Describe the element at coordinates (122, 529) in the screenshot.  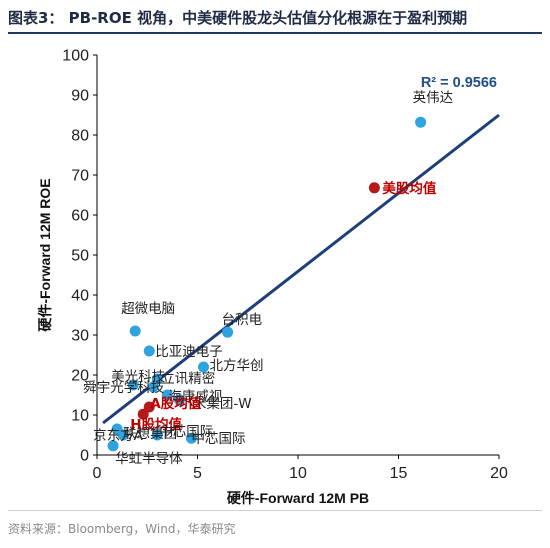
I see `source-note: 资料来源：Bloomberg，Wind，华泰研究` at that location.